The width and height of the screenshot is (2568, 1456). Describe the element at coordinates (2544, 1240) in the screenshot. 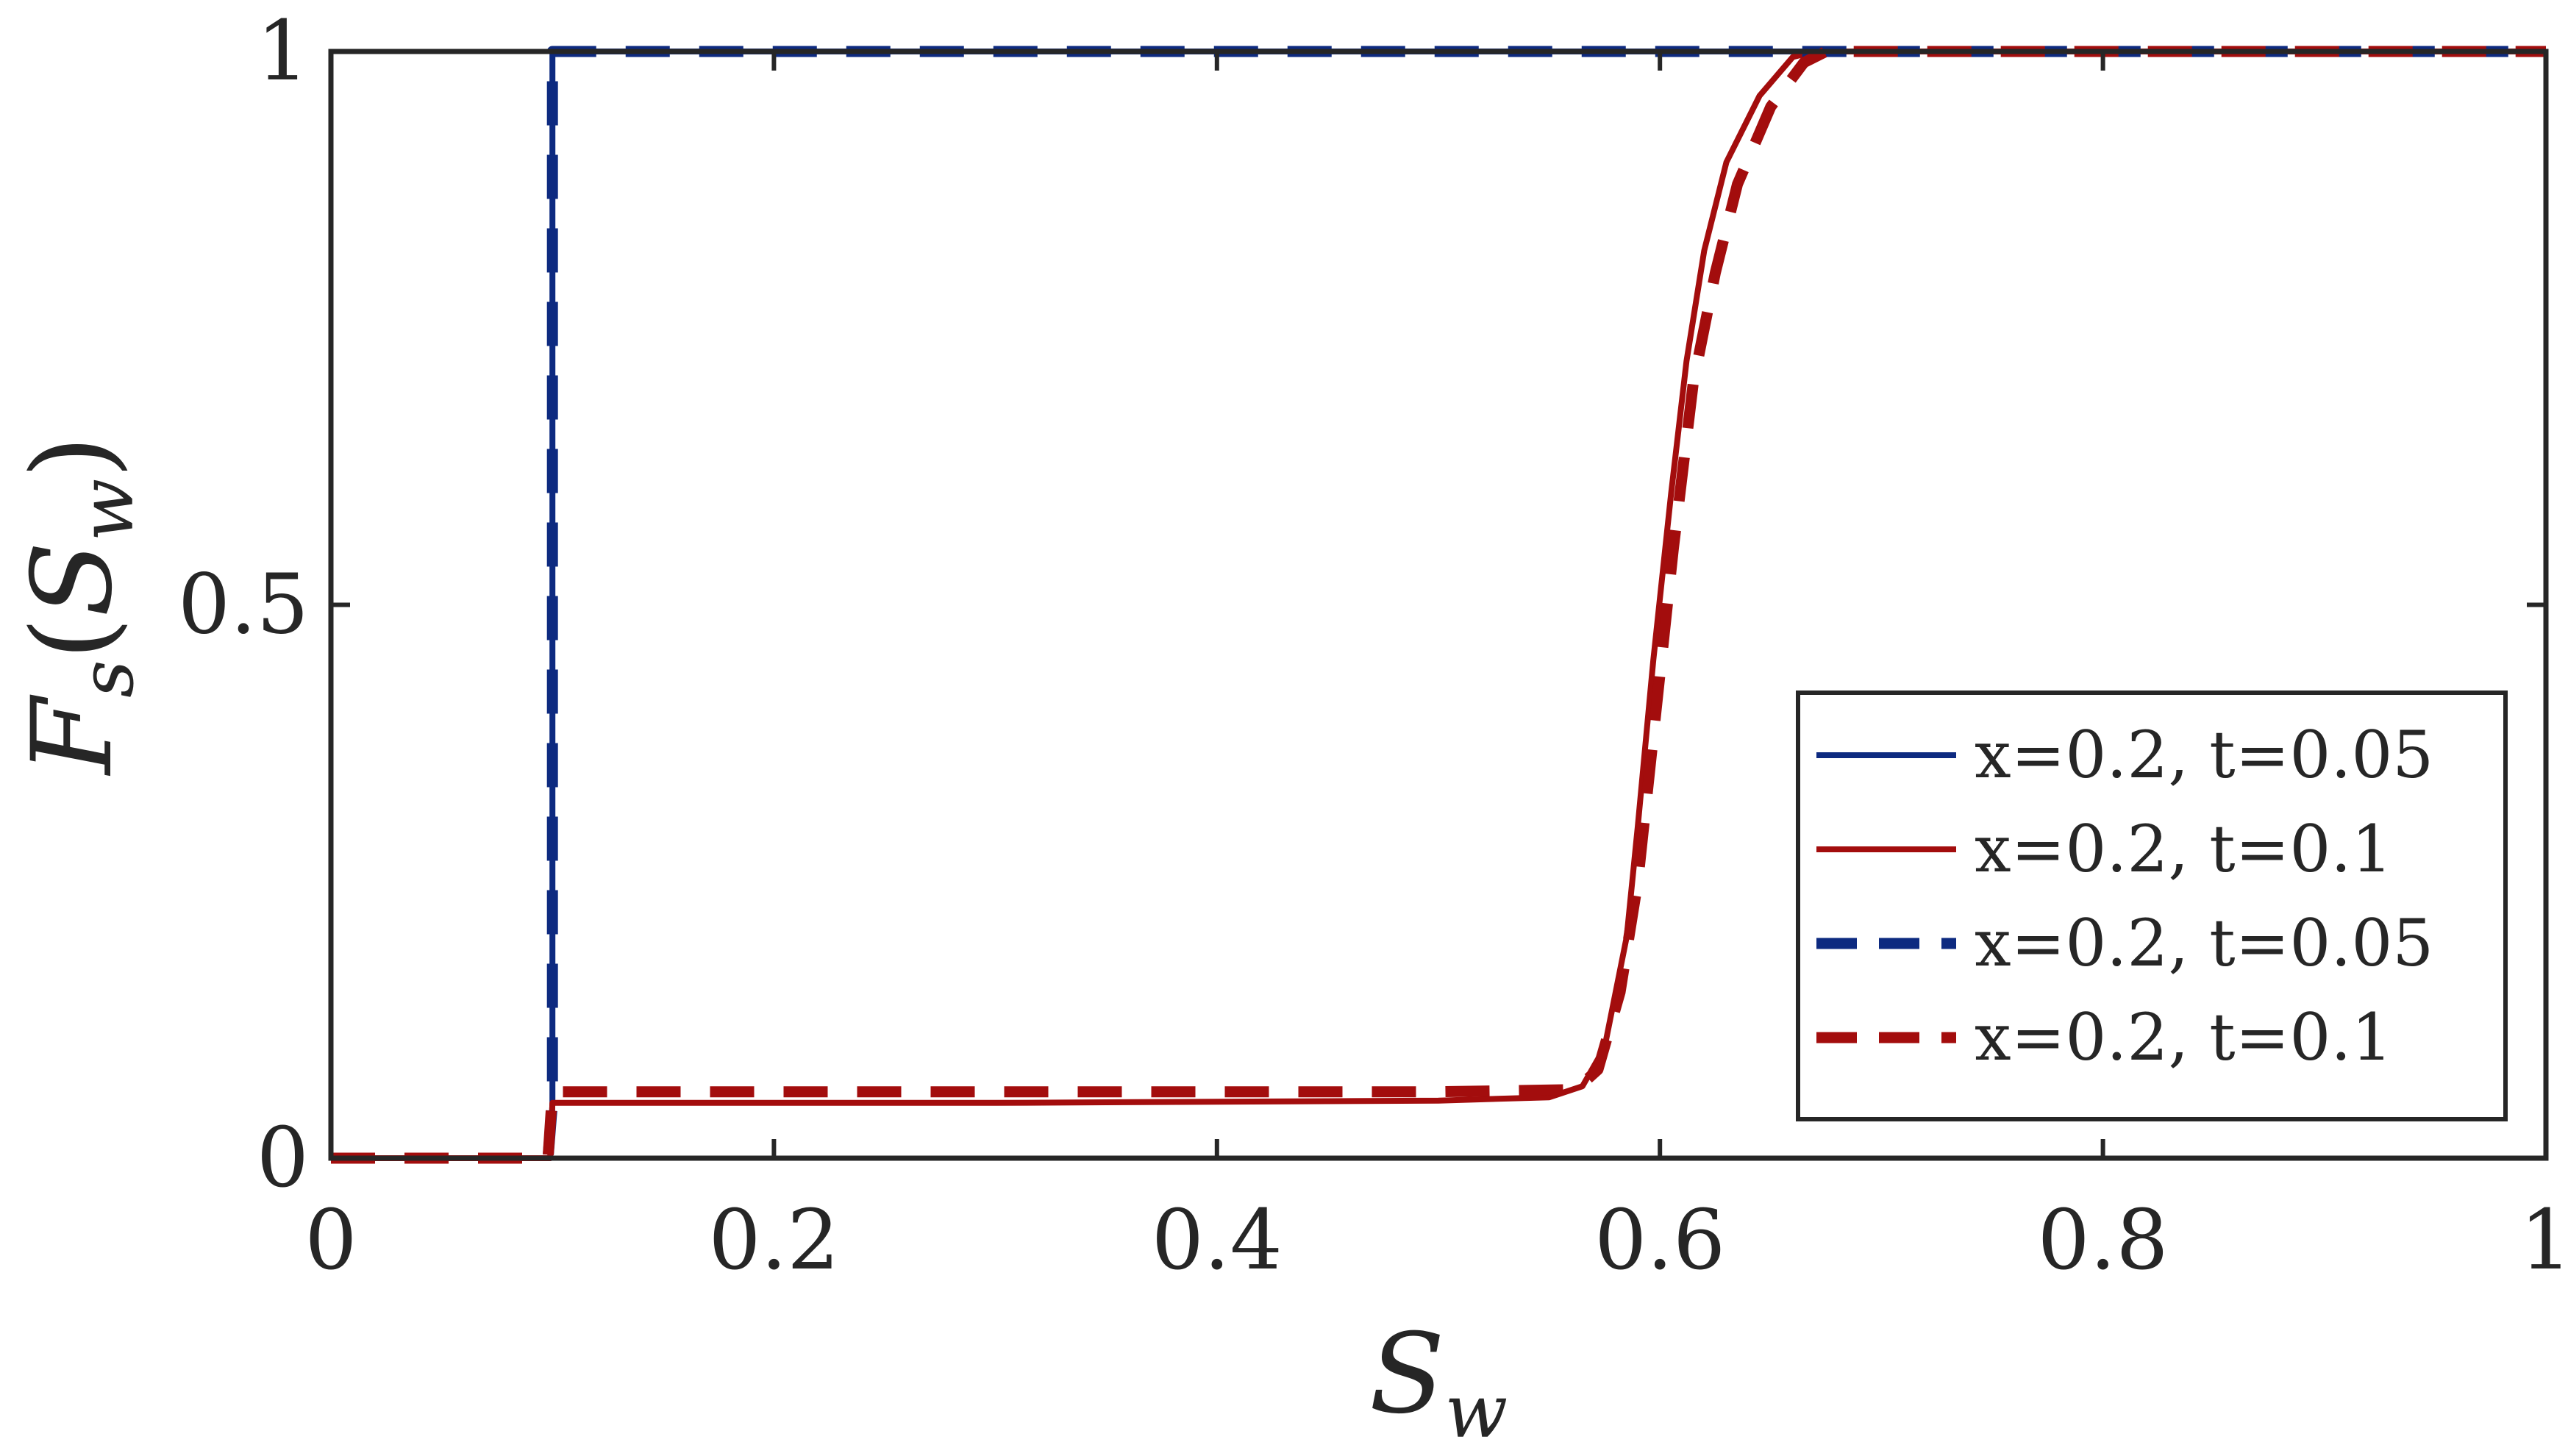

I see `x-tick-label: 1` at that location.